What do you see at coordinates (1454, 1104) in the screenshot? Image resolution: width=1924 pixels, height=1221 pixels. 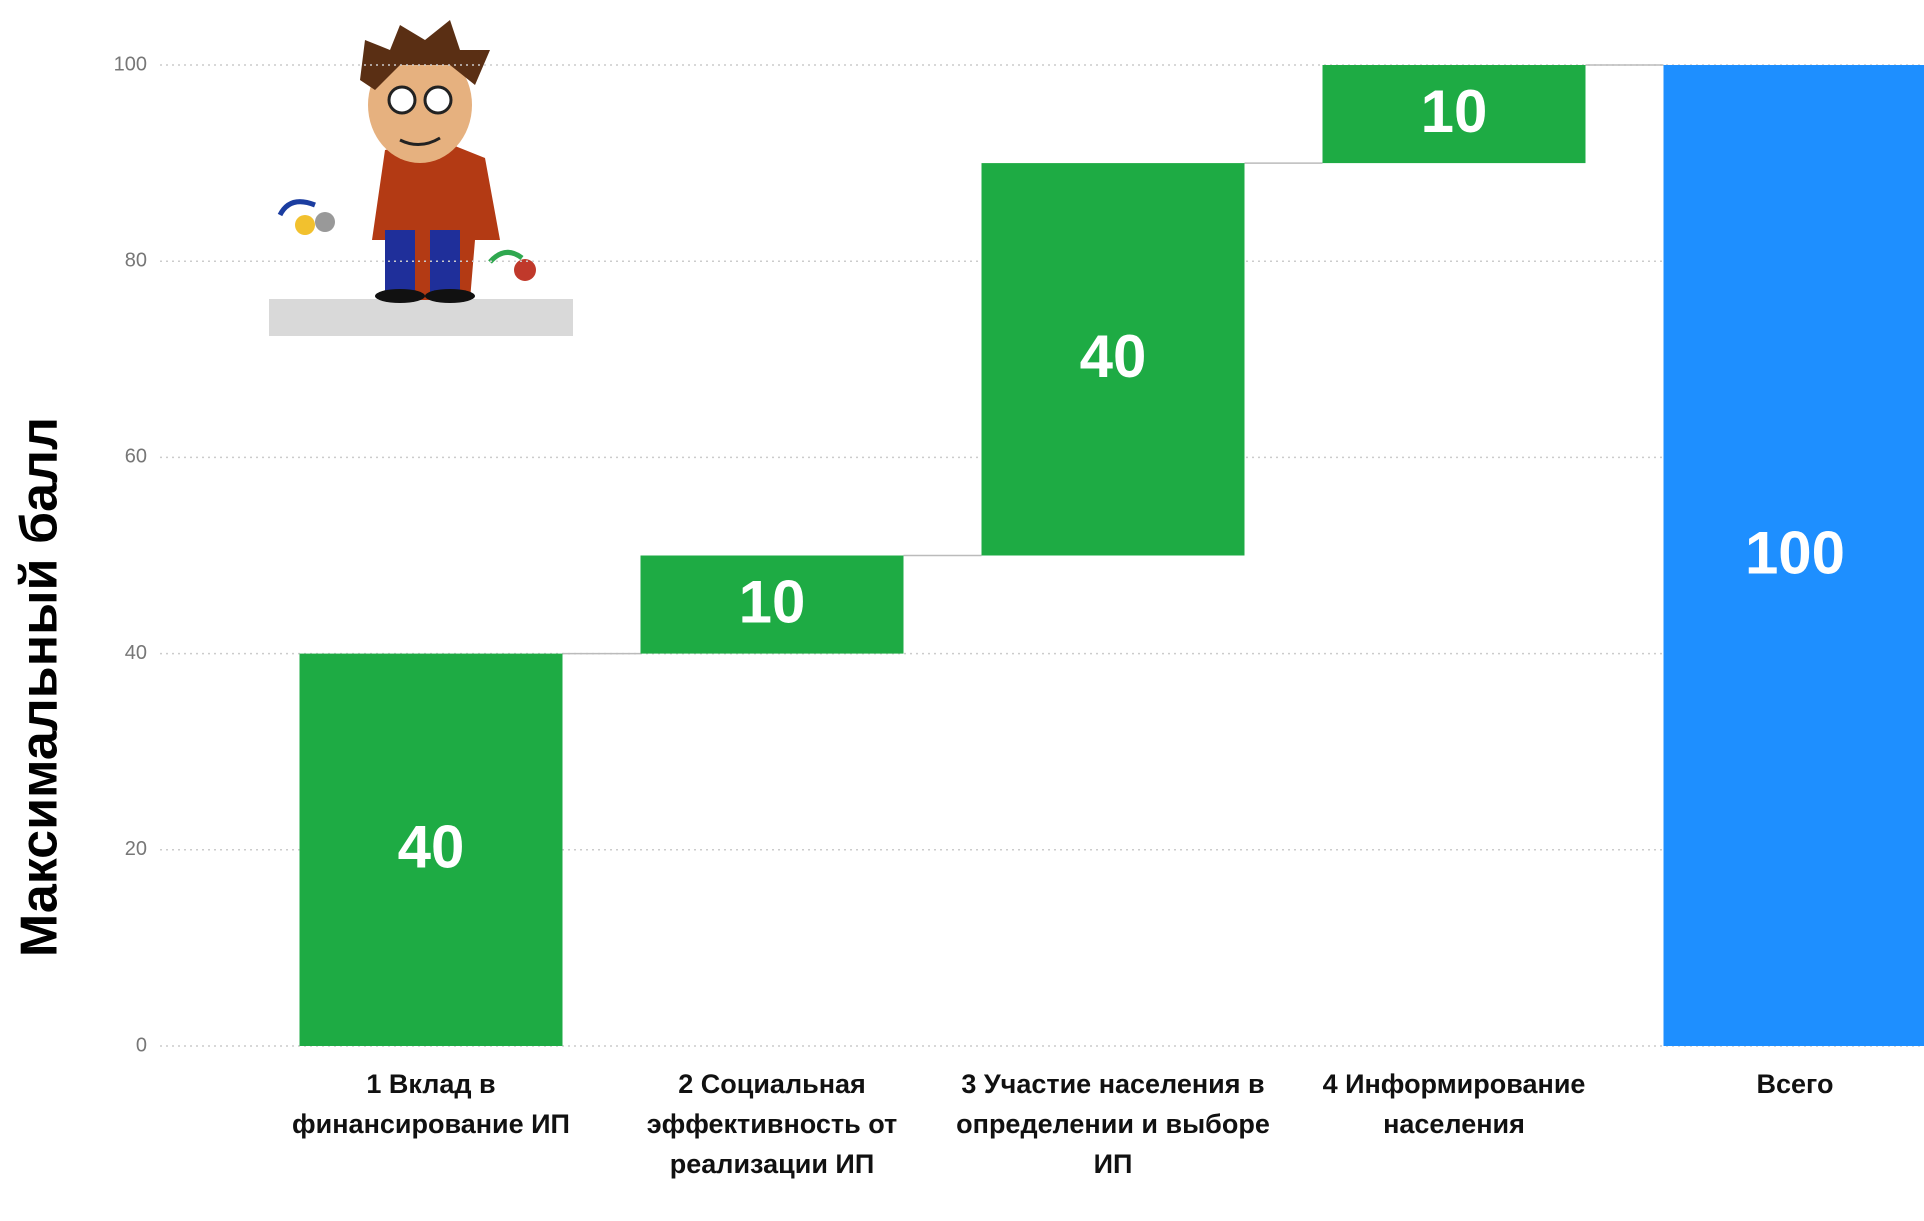 I see `x-tick-label: 4 Информирование населения` at bounding box center [1454, 1104].